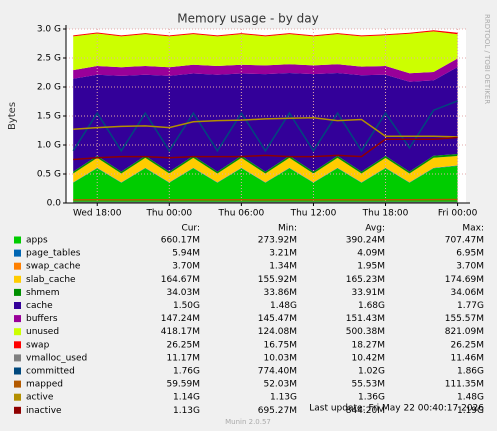 The image size is (497, 431). Describe the element at coordinates (277, 319) in the screenshot. I see `legend-stat: 145.47M` at that location.